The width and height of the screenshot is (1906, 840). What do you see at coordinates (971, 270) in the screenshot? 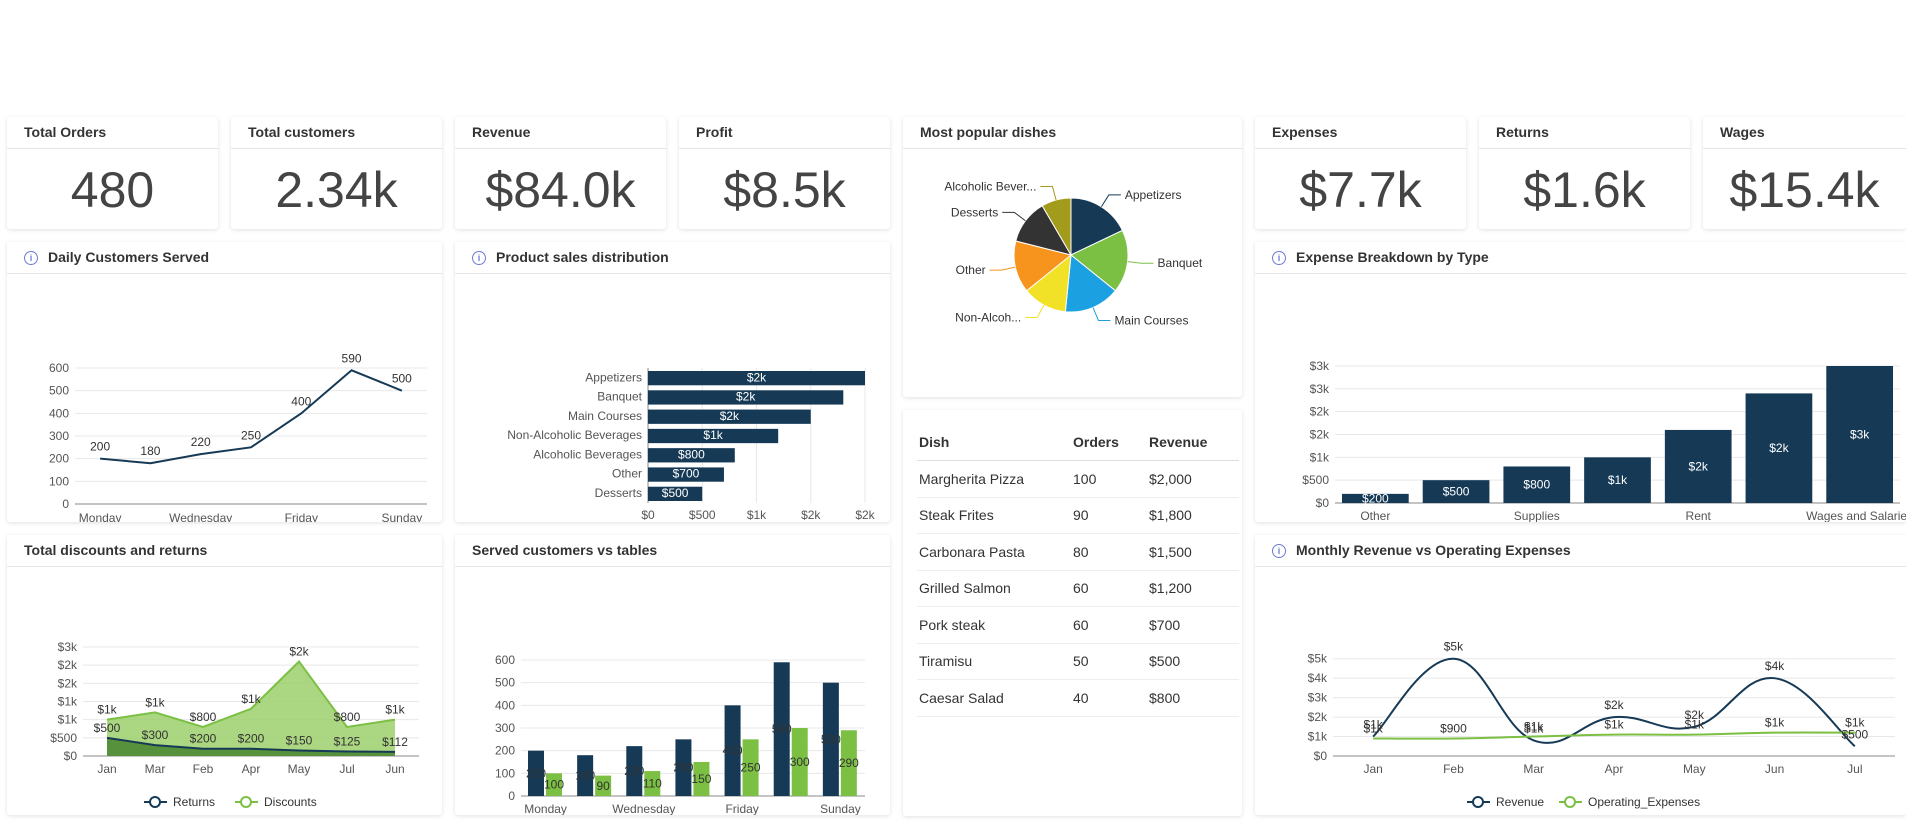
I see `pie-label: Other` at bounding box center [971, 270].